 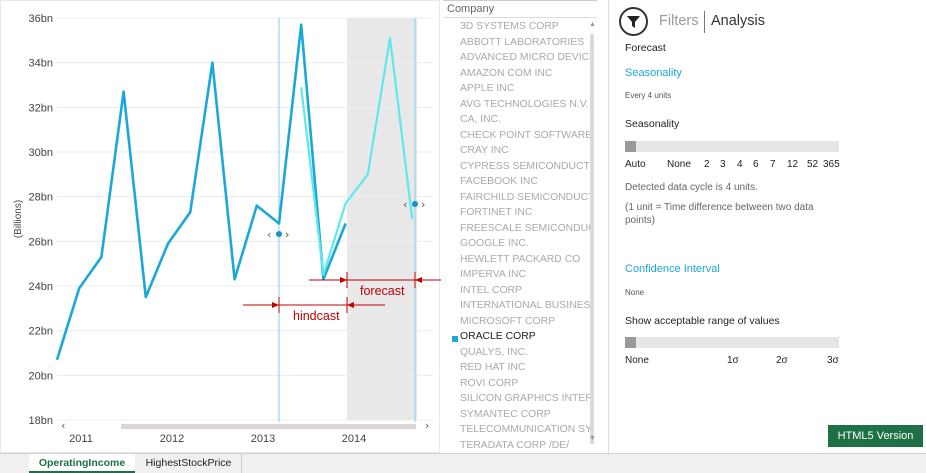 What do you see at coordinates (498, 336) in the screenshot?
I see `company-item: ORACLE CORP` at bounding box center [498, 336].